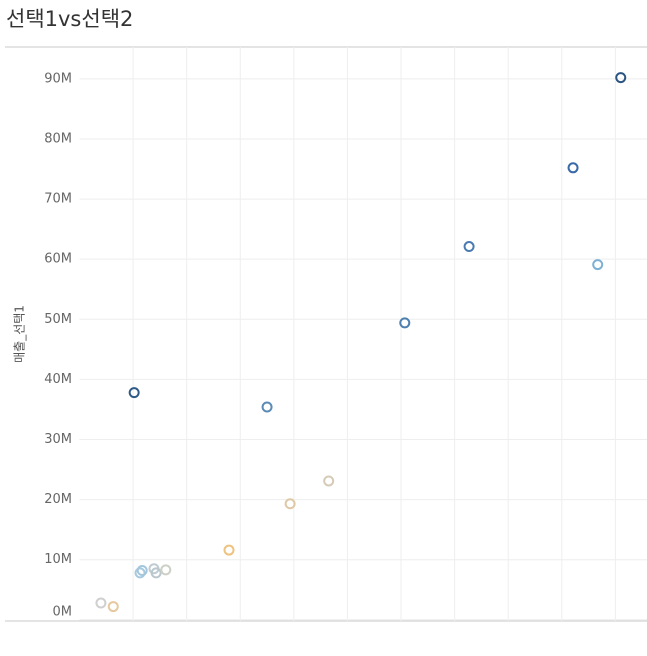  Describe the element at coordinates (20, 334) in the screenshot. I see `y-axis-label: 매출_선택1` at that location.